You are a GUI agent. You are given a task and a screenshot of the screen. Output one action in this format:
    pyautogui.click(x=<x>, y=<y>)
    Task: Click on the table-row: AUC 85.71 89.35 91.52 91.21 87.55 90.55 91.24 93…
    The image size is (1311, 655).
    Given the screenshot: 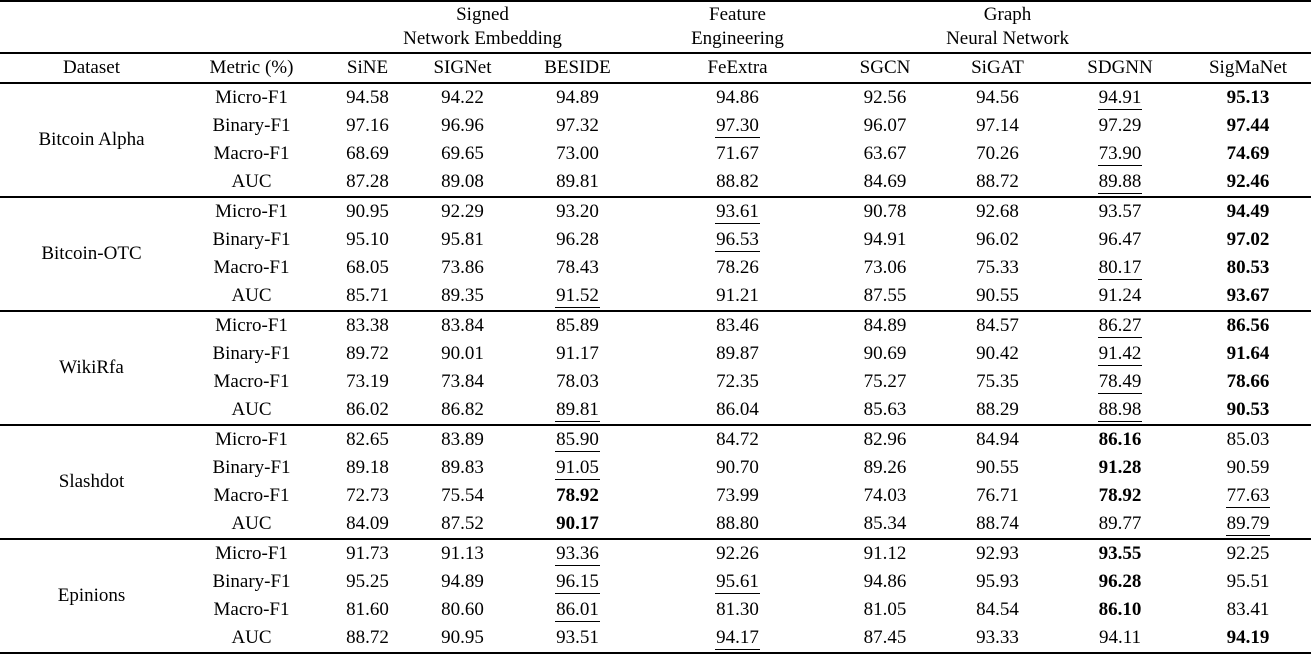 What is the action you would take?
    pyautogui.click(x=655, y=296)
    